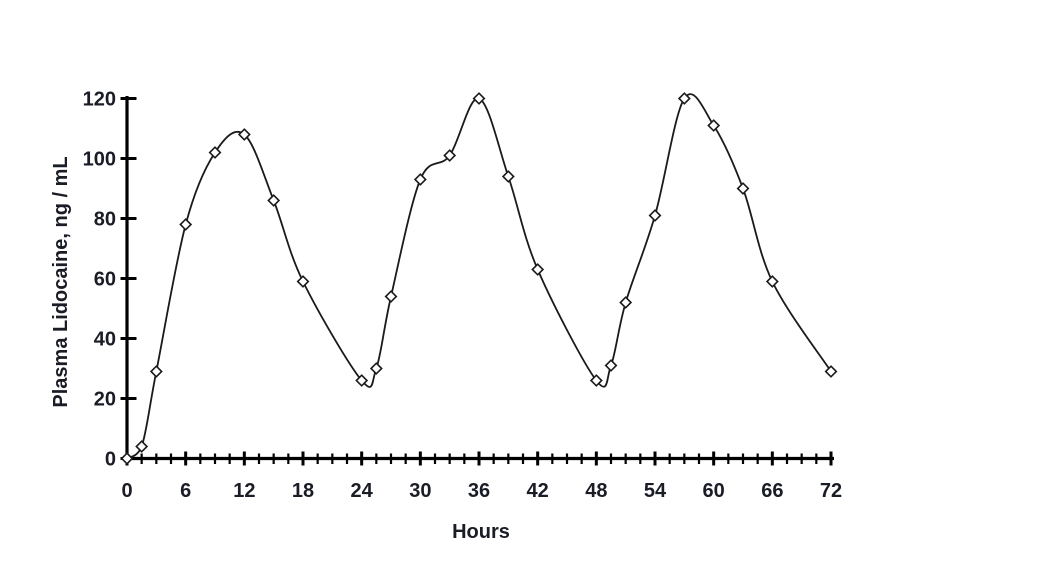 This screenshot has height=565, width=1038. Describe the element at coordinates (655, 491) in the screenshot. I see `x-tick-label: 54` at that location.